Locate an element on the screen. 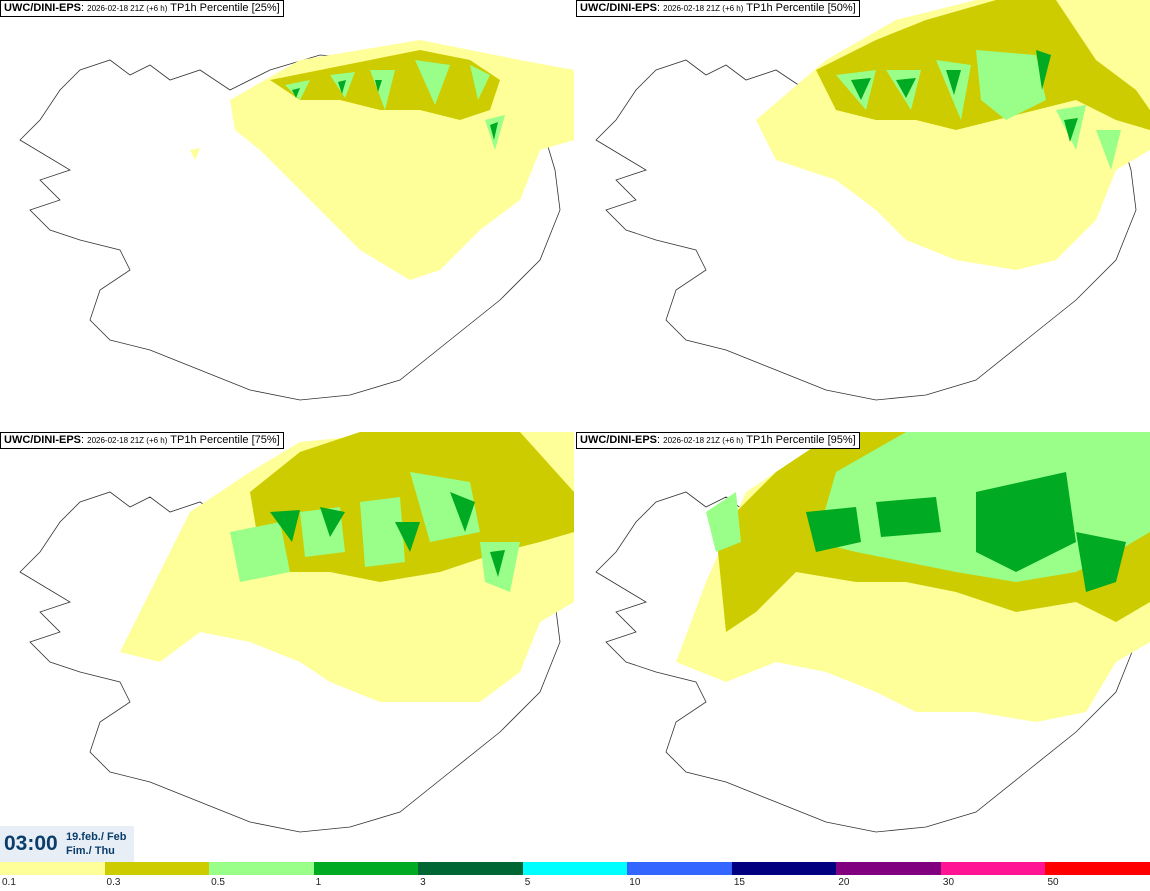 The image size is (1150, 891). legend-tick-label: 50 is located at coordinates (1053, 882).